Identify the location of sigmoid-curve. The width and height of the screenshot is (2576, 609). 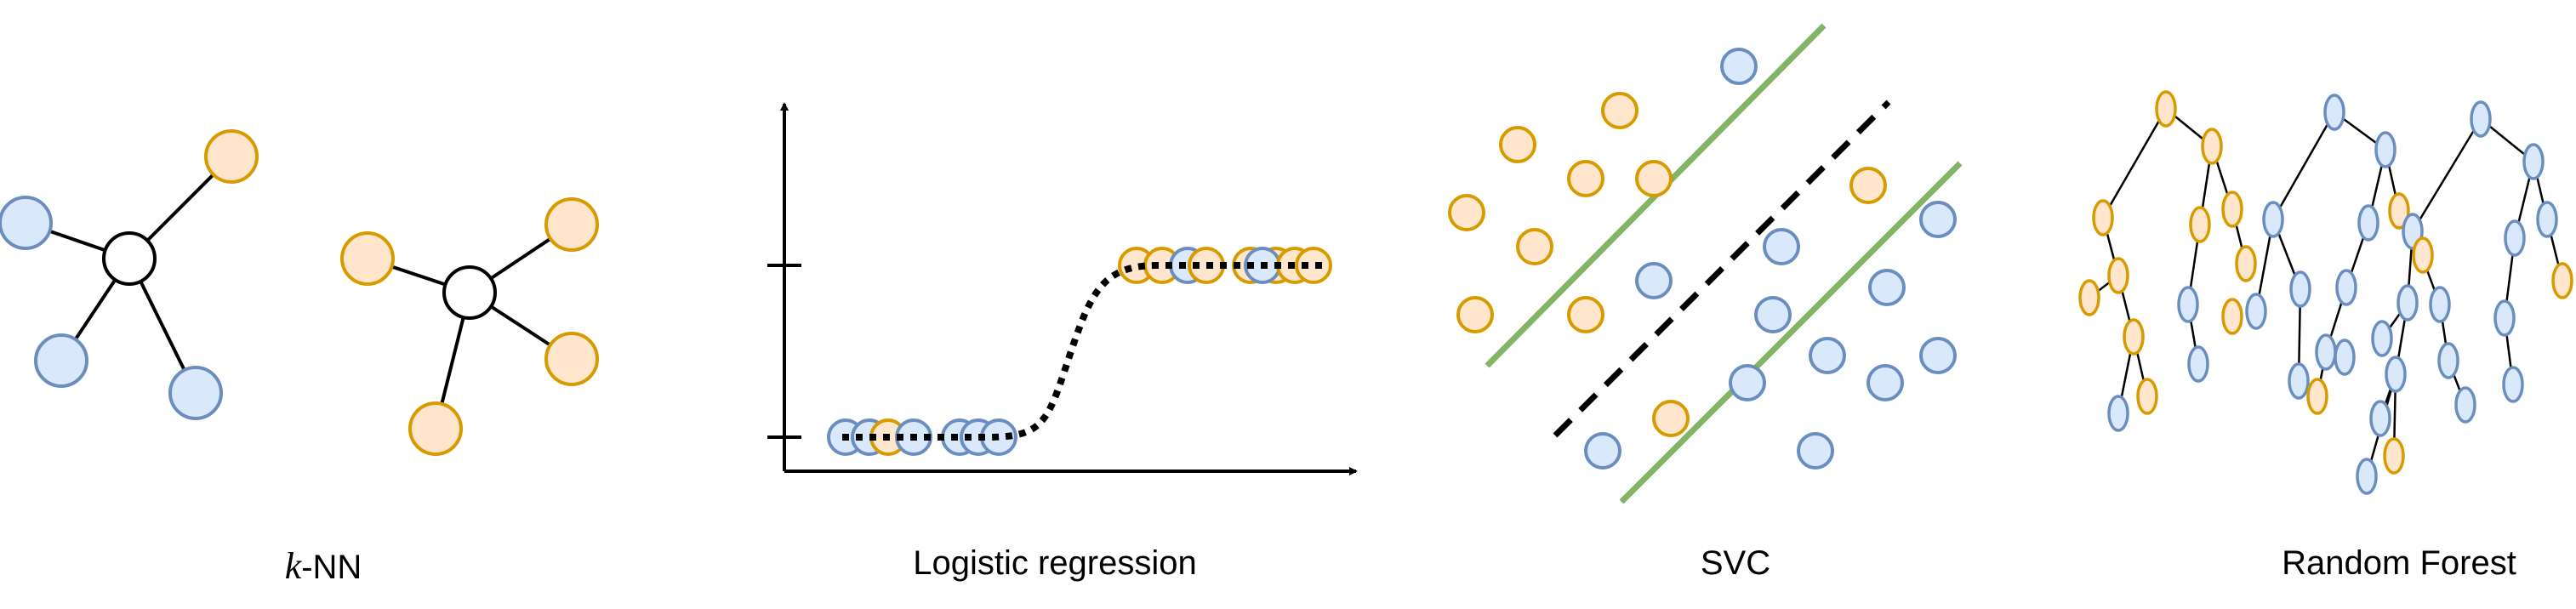
(1083, 351).